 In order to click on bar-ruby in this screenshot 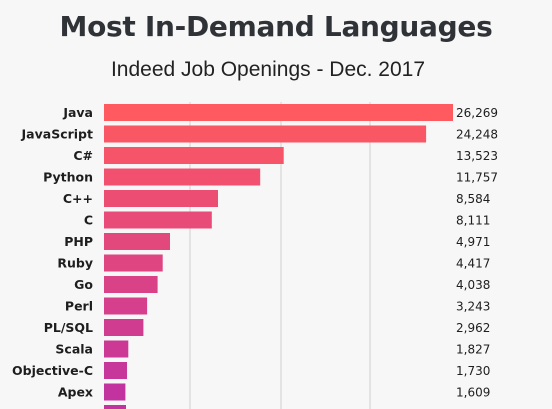, I will do `click(133, 263)`.